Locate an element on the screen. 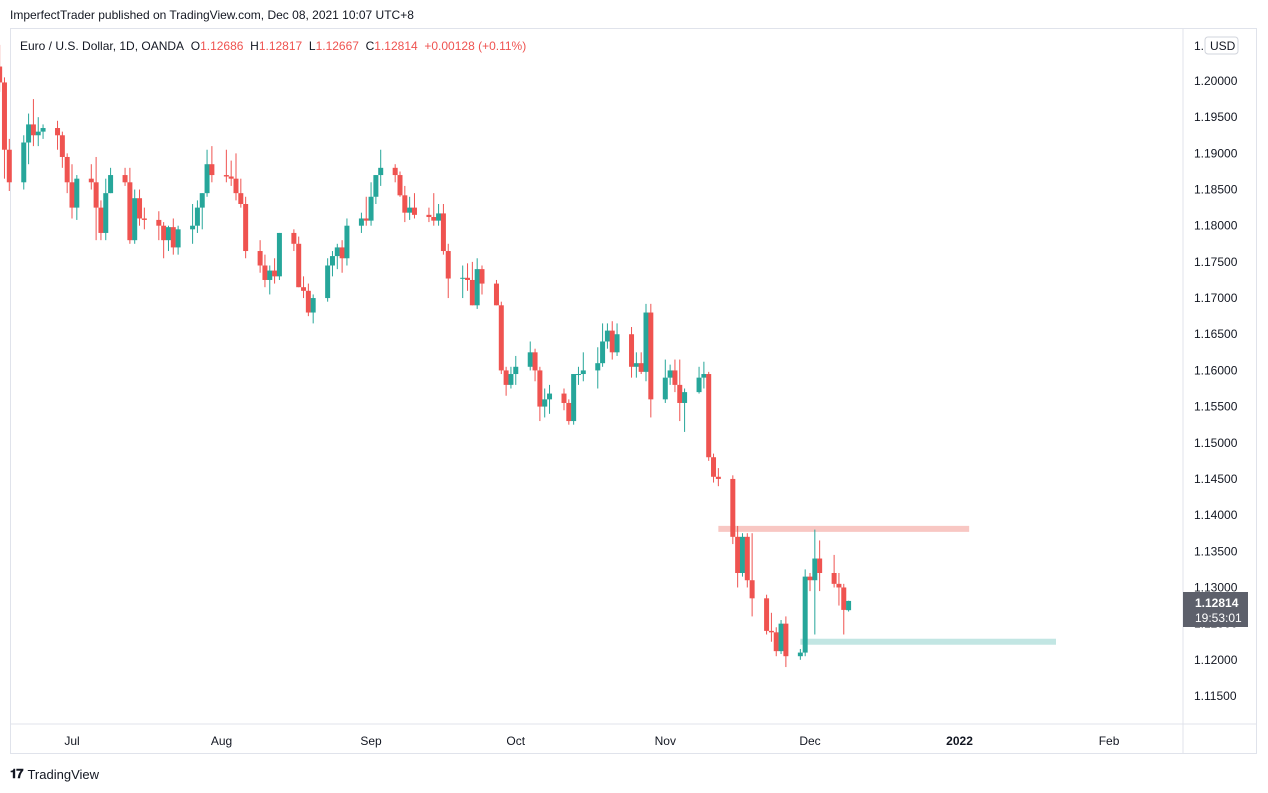 This screenshot has width=1268, height=793. price-tick-label: 1.14500 is located at coordinates (1216, 479).